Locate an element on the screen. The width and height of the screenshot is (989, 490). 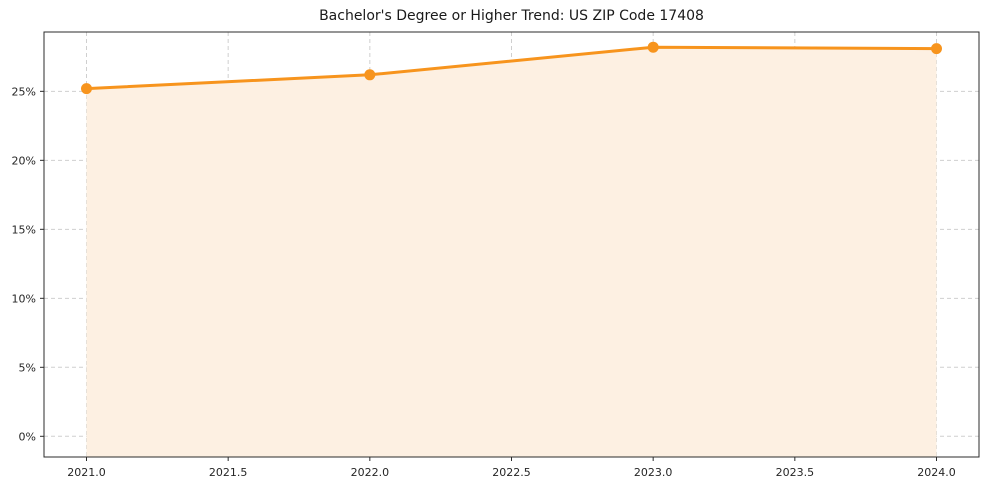
y-tick-label: 5% is located at coordinates (27, 367).